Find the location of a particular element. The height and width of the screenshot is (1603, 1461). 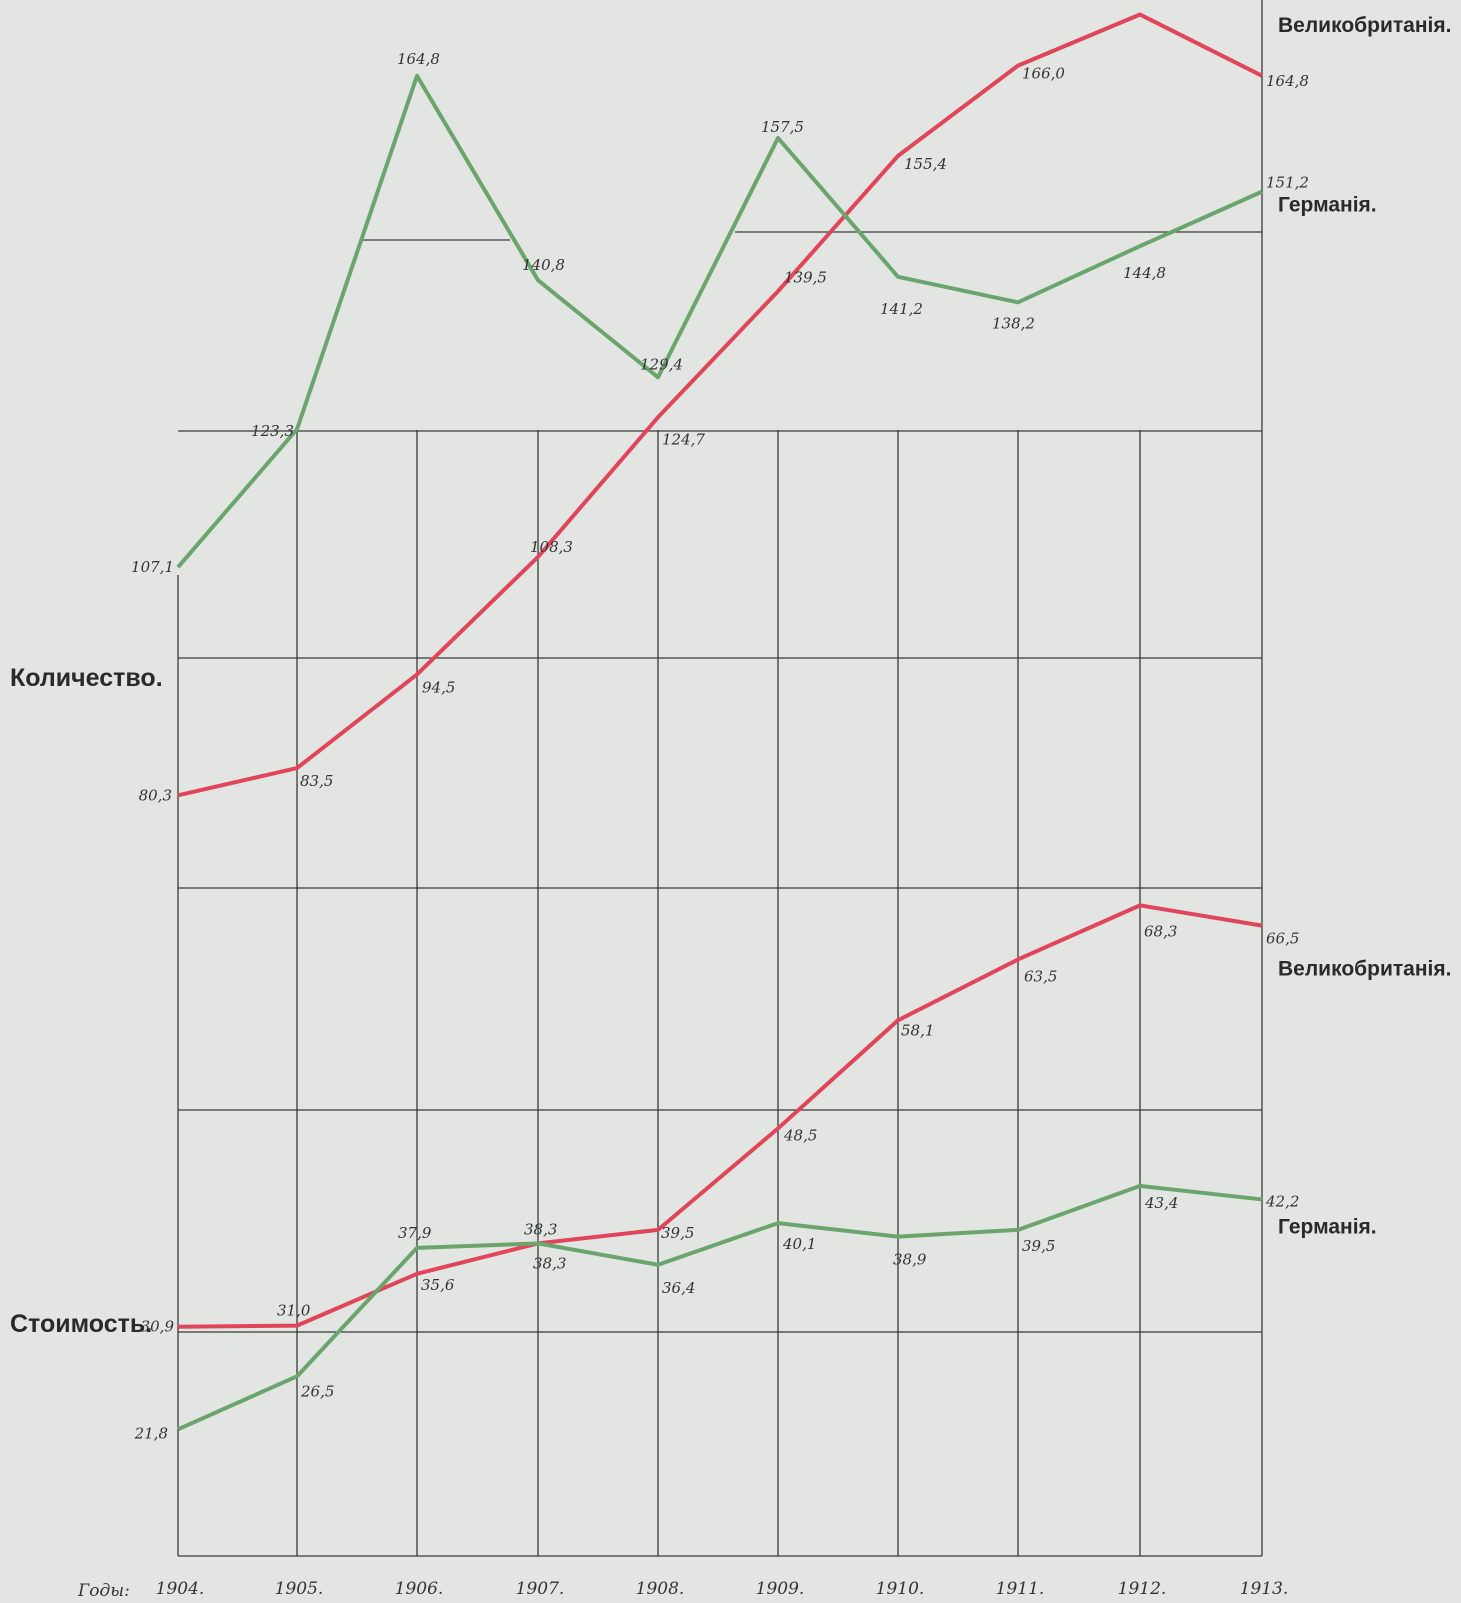

data-label: 35,6 is located at coordinates (438, 1285).